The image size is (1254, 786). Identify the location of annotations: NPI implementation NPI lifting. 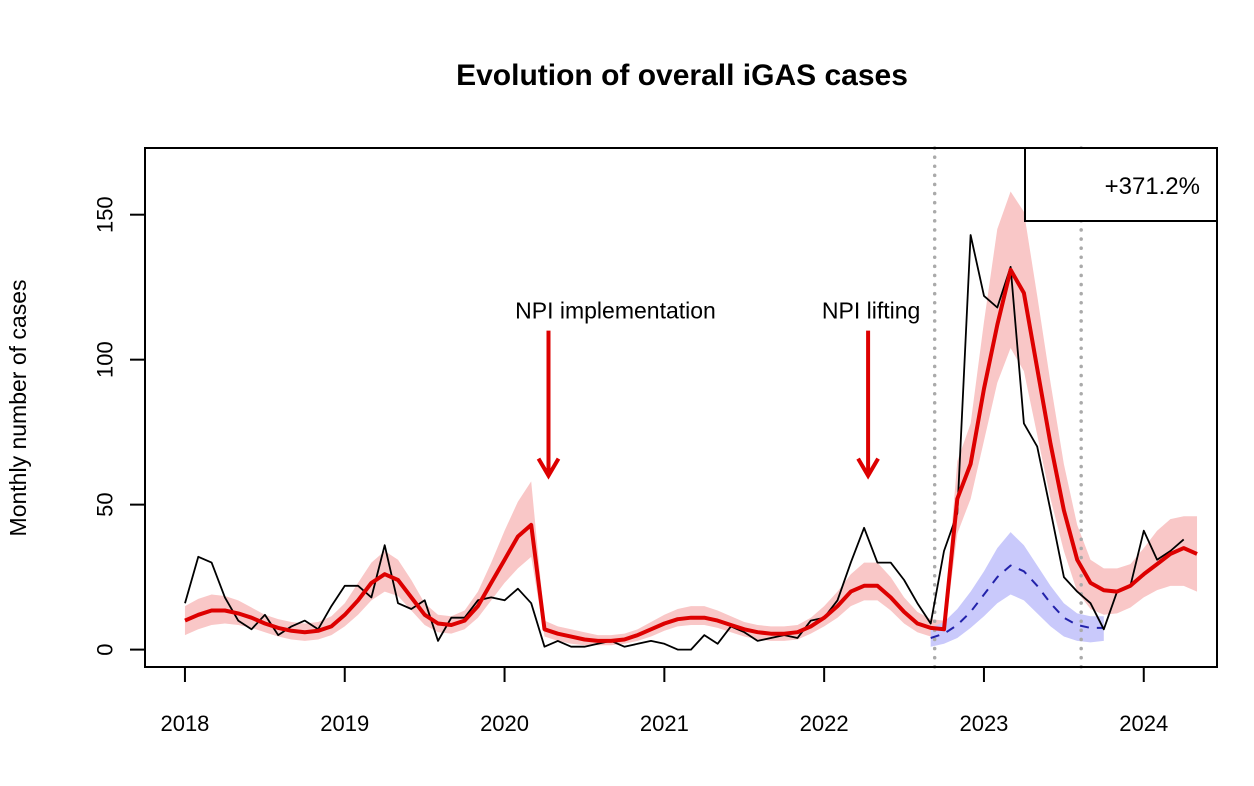
(717, 388).